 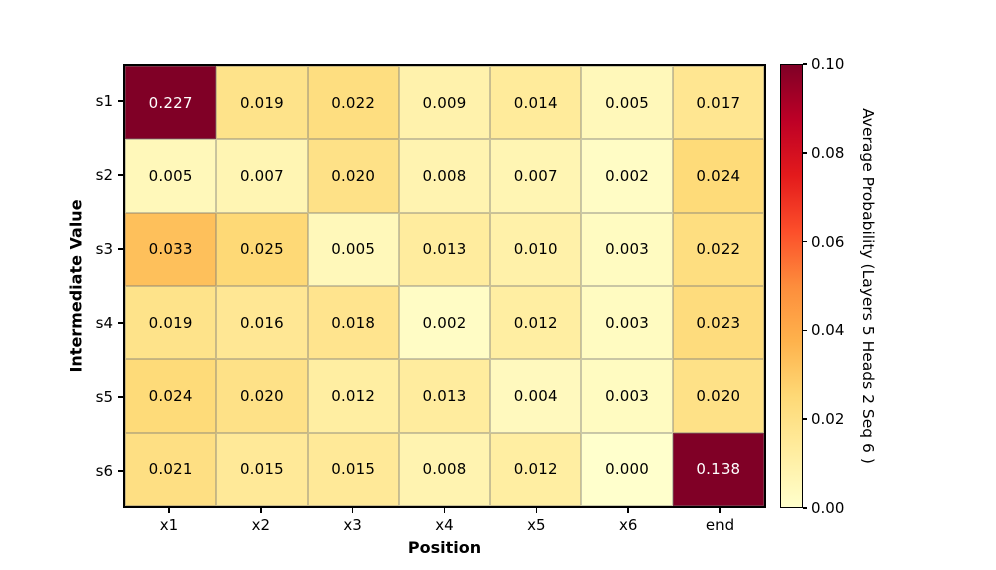 What do you see at coordinates (104, 175) in the screenshot?
I see `y-tick-label: s2` at bounding box center [104, 175].